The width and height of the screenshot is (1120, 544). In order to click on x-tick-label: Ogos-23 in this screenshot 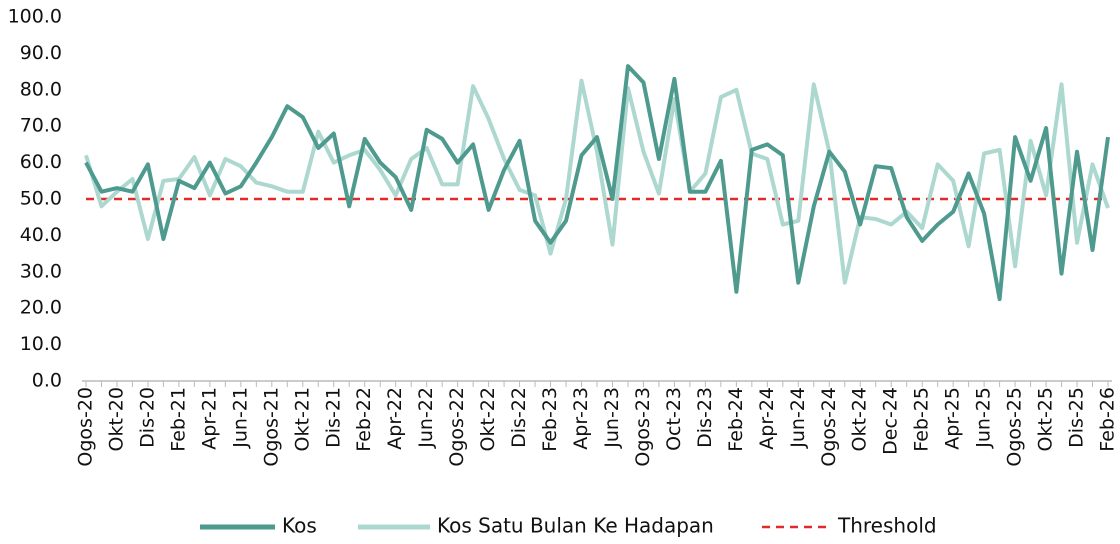, I will do `click(643, 427)`.